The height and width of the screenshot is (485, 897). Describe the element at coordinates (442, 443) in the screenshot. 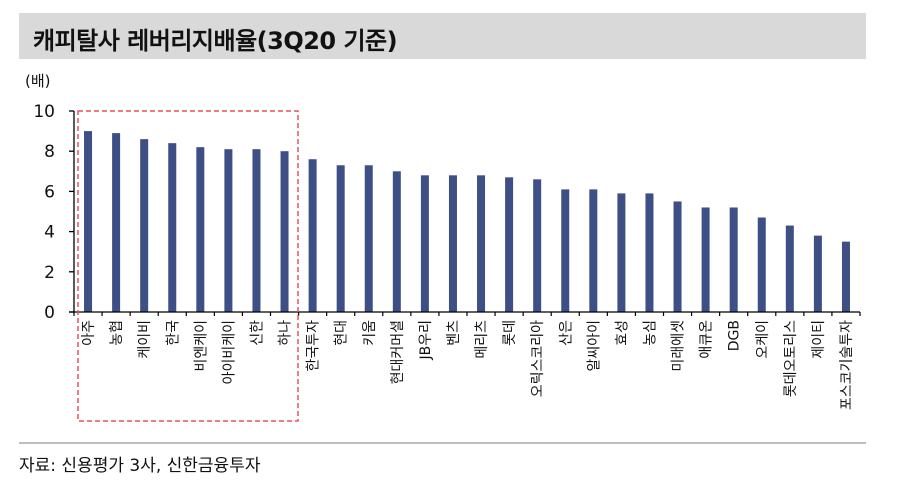

I see `footer-divider` at that location.